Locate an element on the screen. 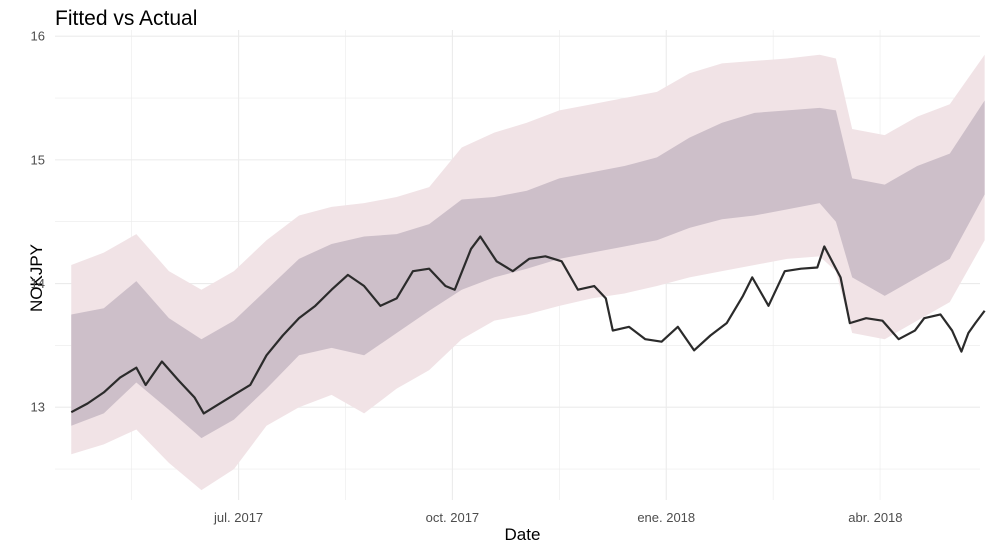 The width and height of the screenshot is (1000, 555). chart-title: Fitted vs Actual is located at coordinates (126, 18).